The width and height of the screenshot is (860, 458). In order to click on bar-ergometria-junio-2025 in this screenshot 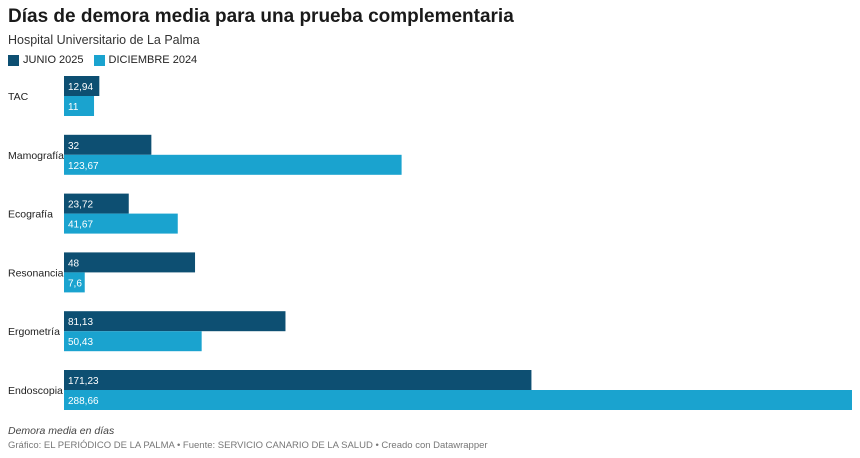, I will do `click(175, 321)`.